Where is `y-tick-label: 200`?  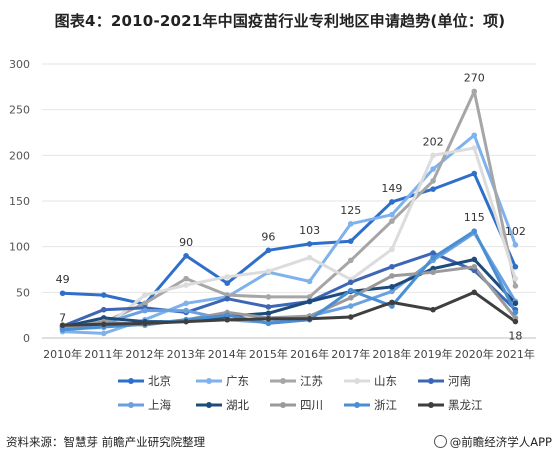
y-tick-label: 200 is located at coordinates (19, 155).